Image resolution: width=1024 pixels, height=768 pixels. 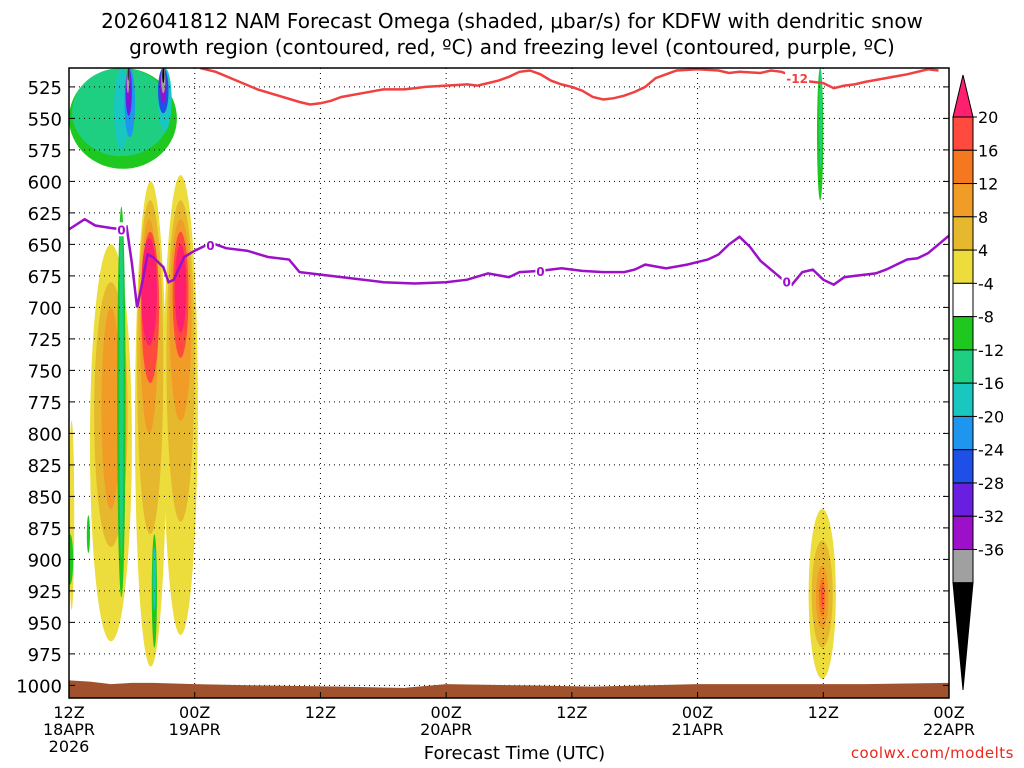 I want to click on ground-fill, so click(x=509, y=689).